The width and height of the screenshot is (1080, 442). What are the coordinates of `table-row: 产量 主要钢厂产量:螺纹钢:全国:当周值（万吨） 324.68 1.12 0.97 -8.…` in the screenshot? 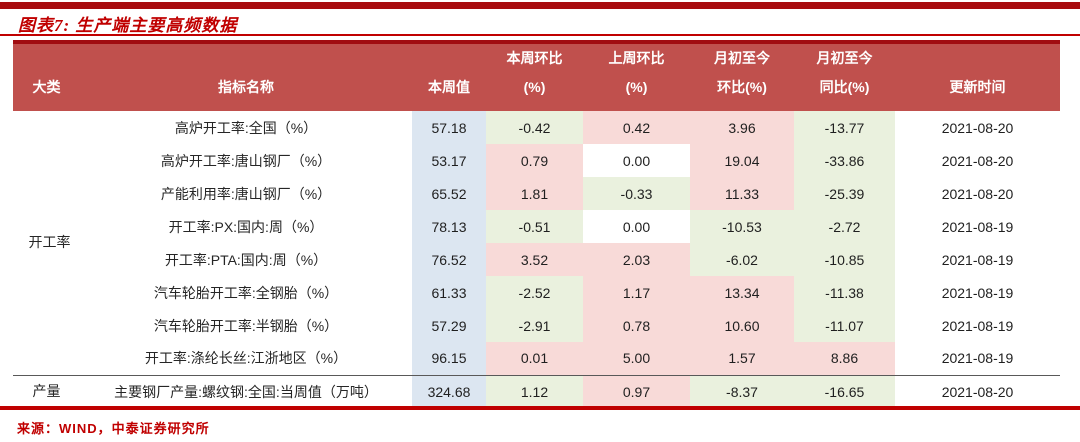 It's located at (536, 391).